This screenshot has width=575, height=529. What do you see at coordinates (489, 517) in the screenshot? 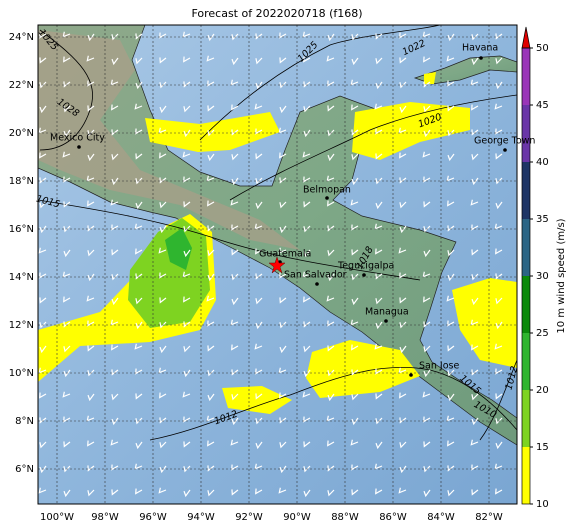
I see `lon-tick-label: 82°W` at bounding box center [489, 517].